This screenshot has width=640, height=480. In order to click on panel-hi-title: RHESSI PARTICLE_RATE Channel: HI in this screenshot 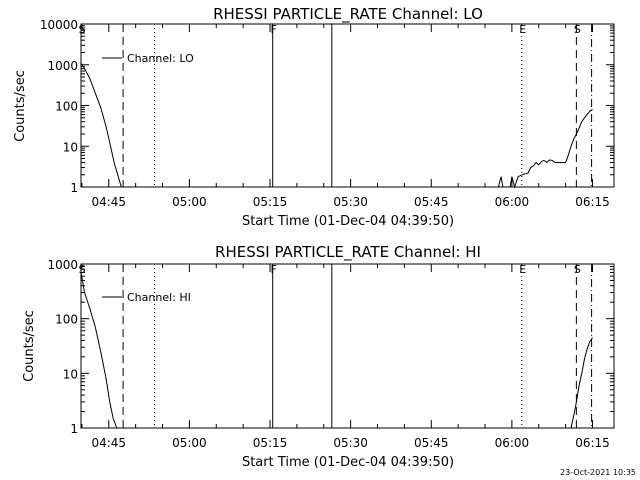, I will do `click(348, 252)`.